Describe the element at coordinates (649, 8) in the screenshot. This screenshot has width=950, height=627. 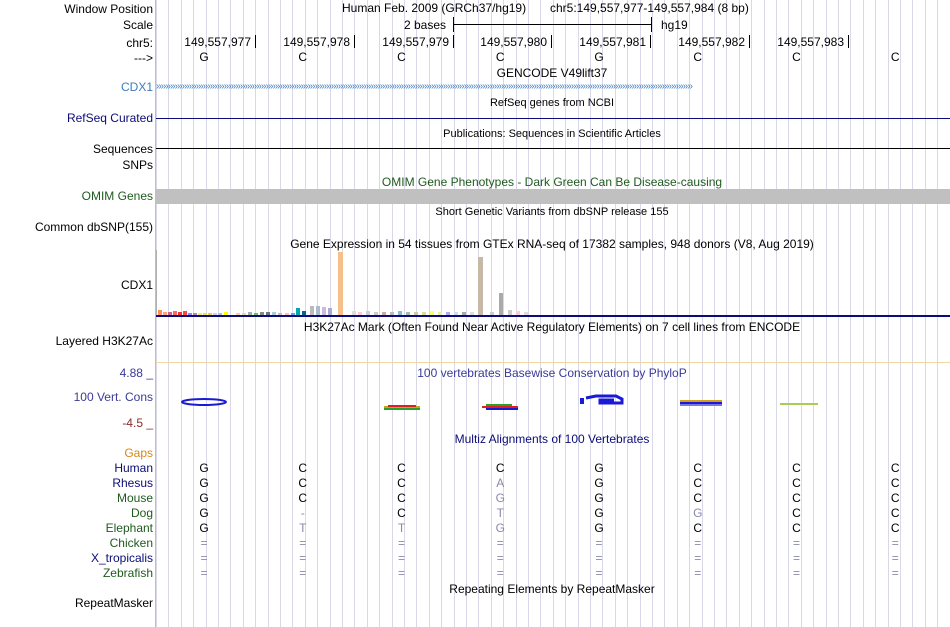
I see `position-text: chr5:149,557,977-149,557,984 (8 bp)` at that location.